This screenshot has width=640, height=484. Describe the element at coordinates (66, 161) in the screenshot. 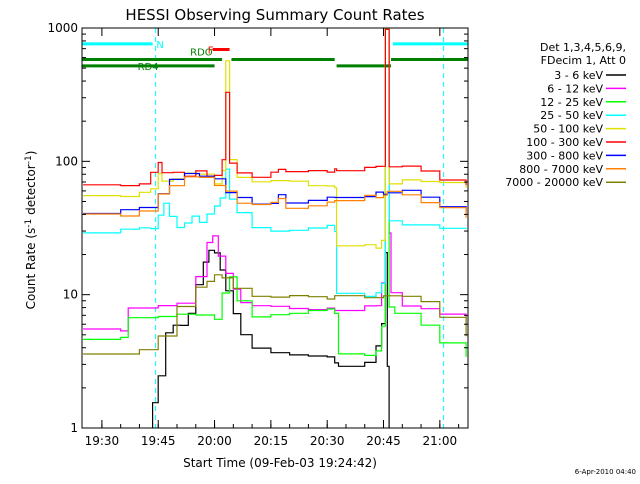

I see `y-tick-label-2: 100` at that location.